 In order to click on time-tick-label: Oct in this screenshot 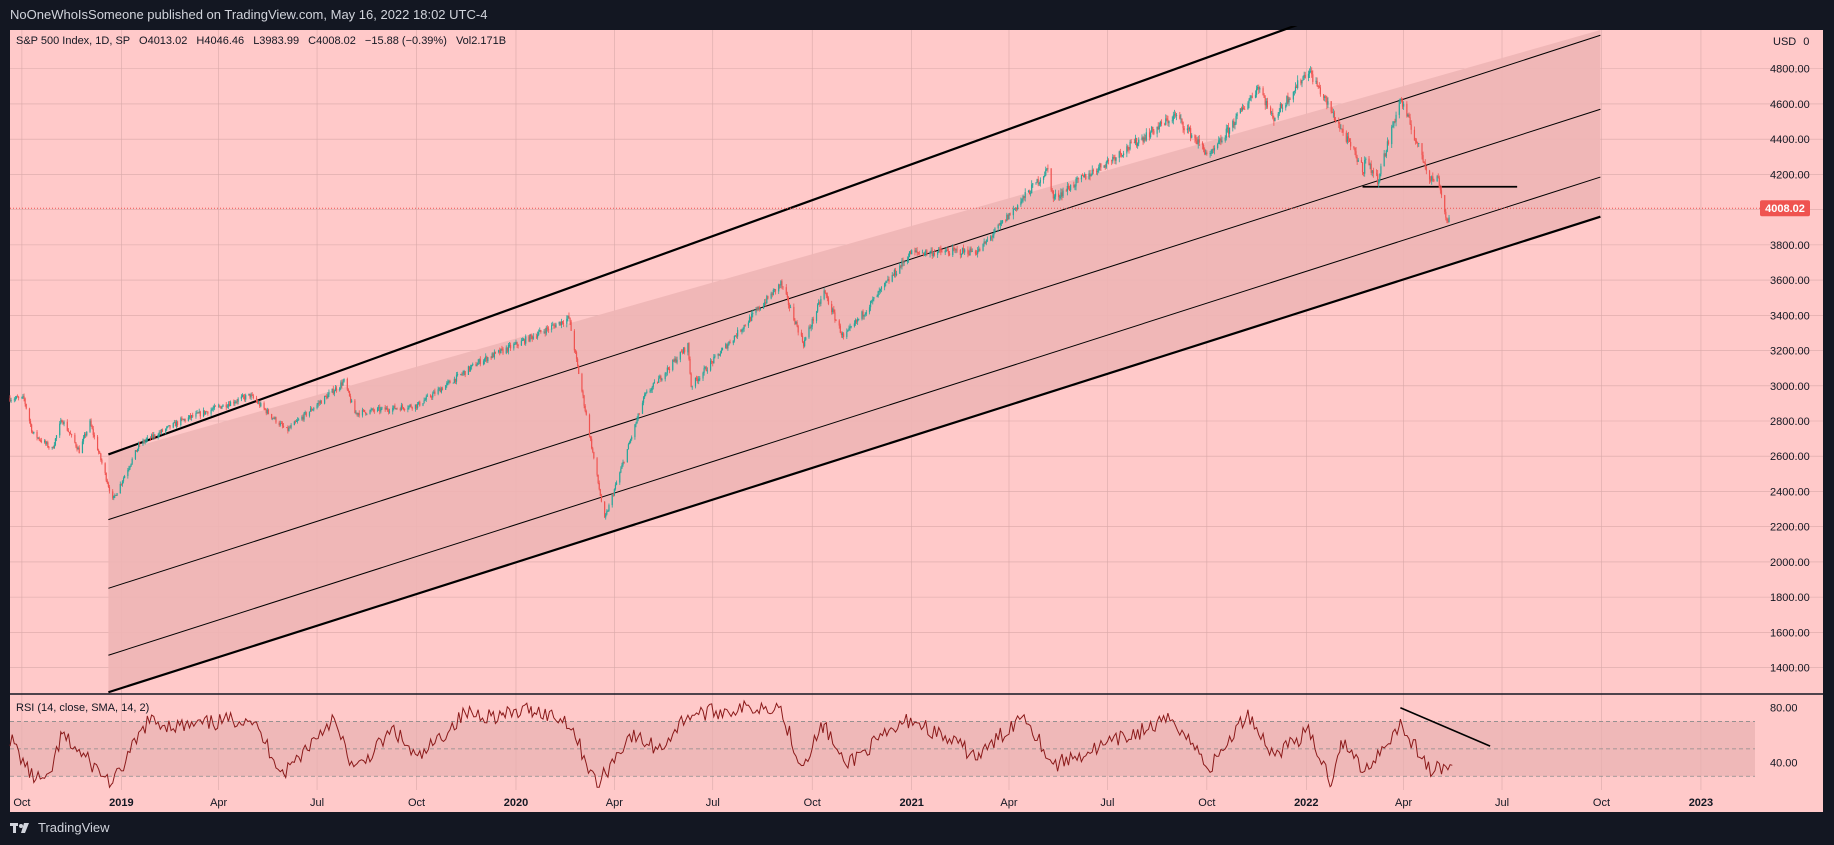, I will do `click(1206, 803)`.